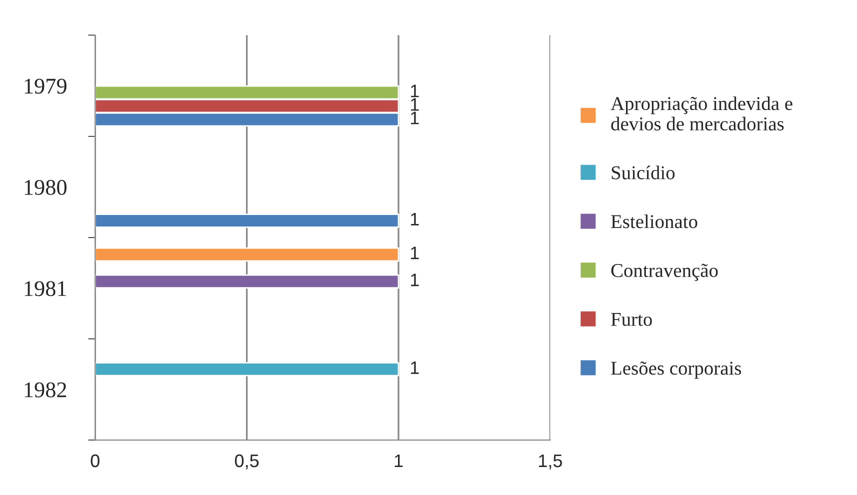  I want to click on y-tick-label: 1980, so click(45, 187).